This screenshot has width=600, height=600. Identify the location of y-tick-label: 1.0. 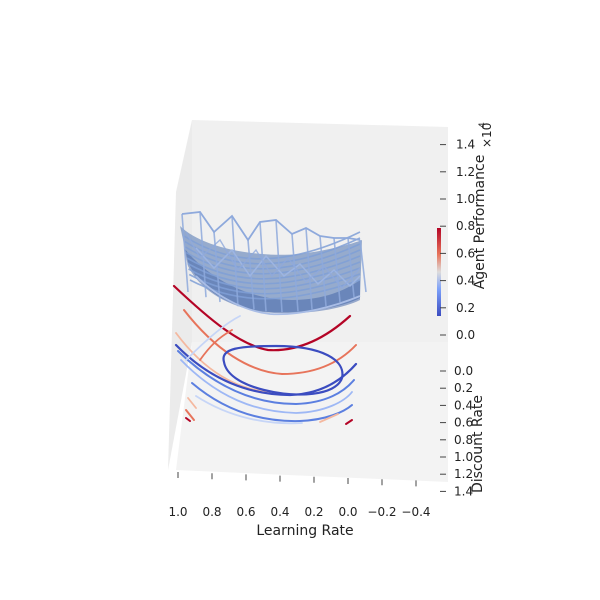
(463, 457).